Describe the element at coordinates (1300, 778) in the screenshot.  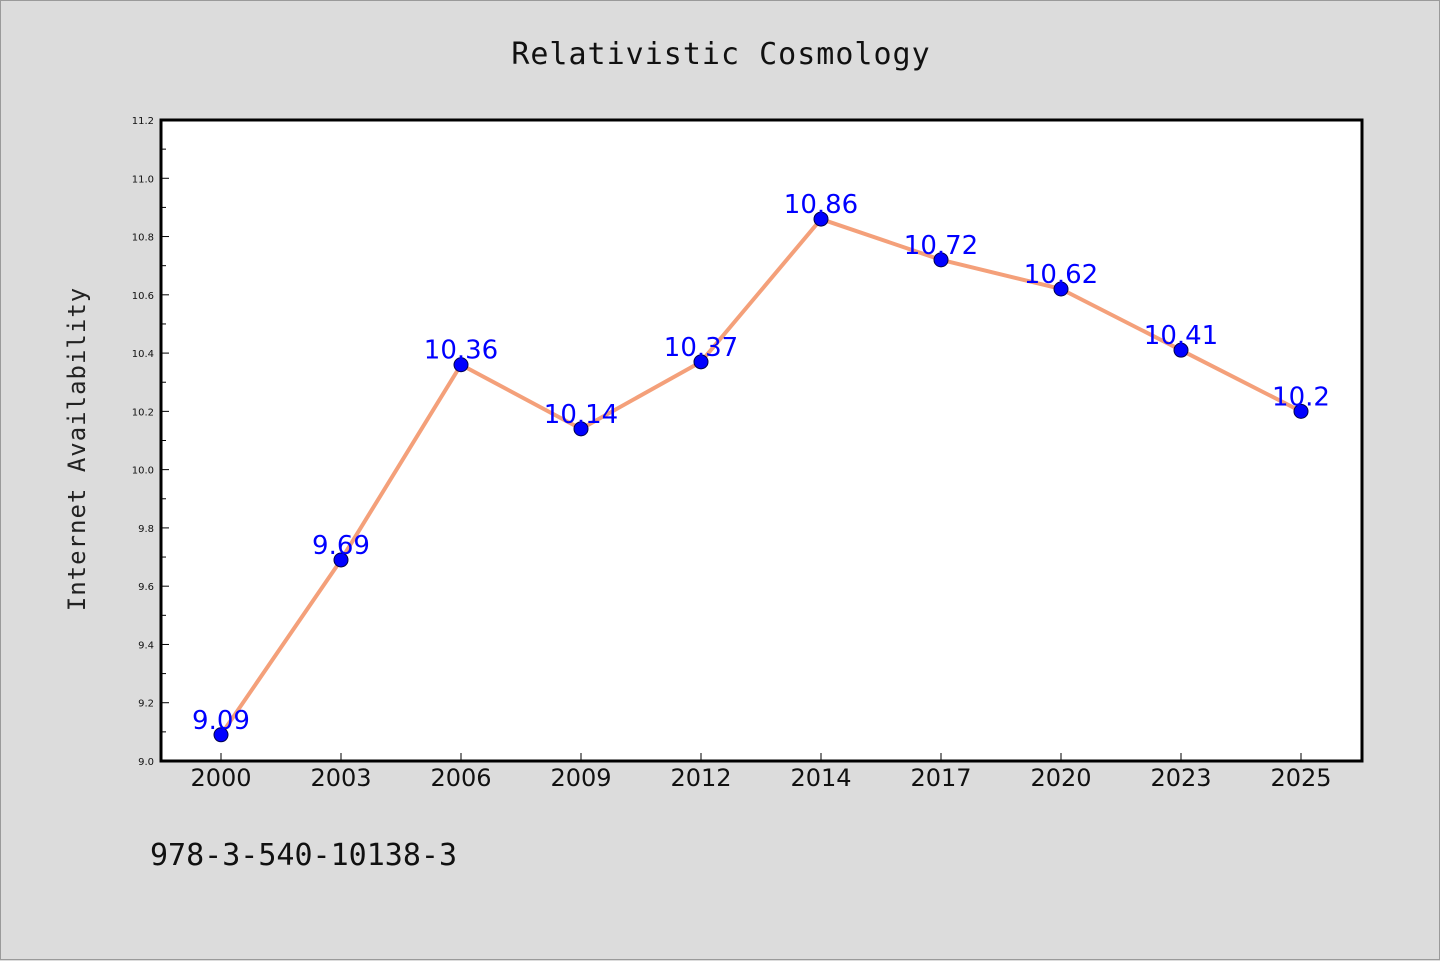
I see `x-tick-label: 2025` at that location.